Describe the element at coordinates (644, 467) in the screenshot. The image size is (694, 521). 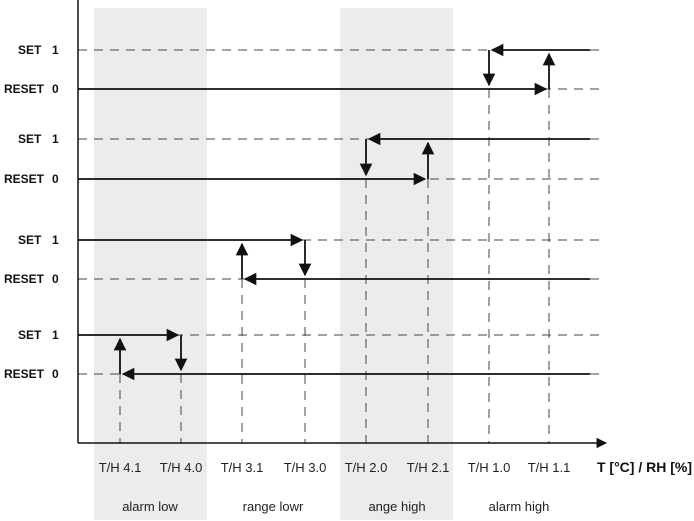
I see `x-axis-title: T [°C] / RH [%]` at that location.